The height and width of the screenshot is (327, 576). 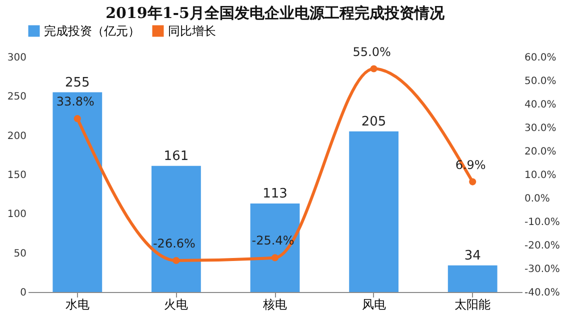 What do you see at coordinates (540, 81) in the screenshot?
I see `y2-tick-label: 50.0%` at bounding box center [540, 81].